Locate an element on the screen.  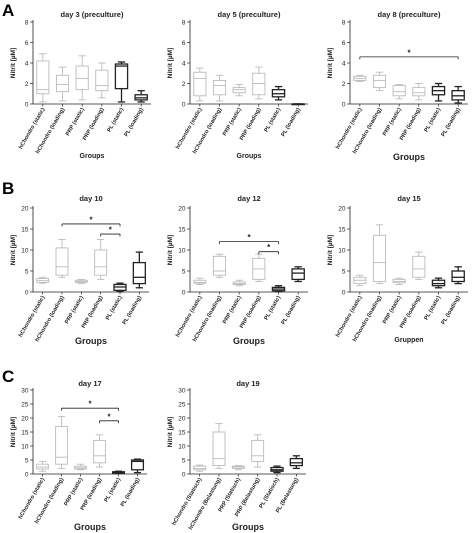
chart-title: day 10 is located at coordinates (90, 198).